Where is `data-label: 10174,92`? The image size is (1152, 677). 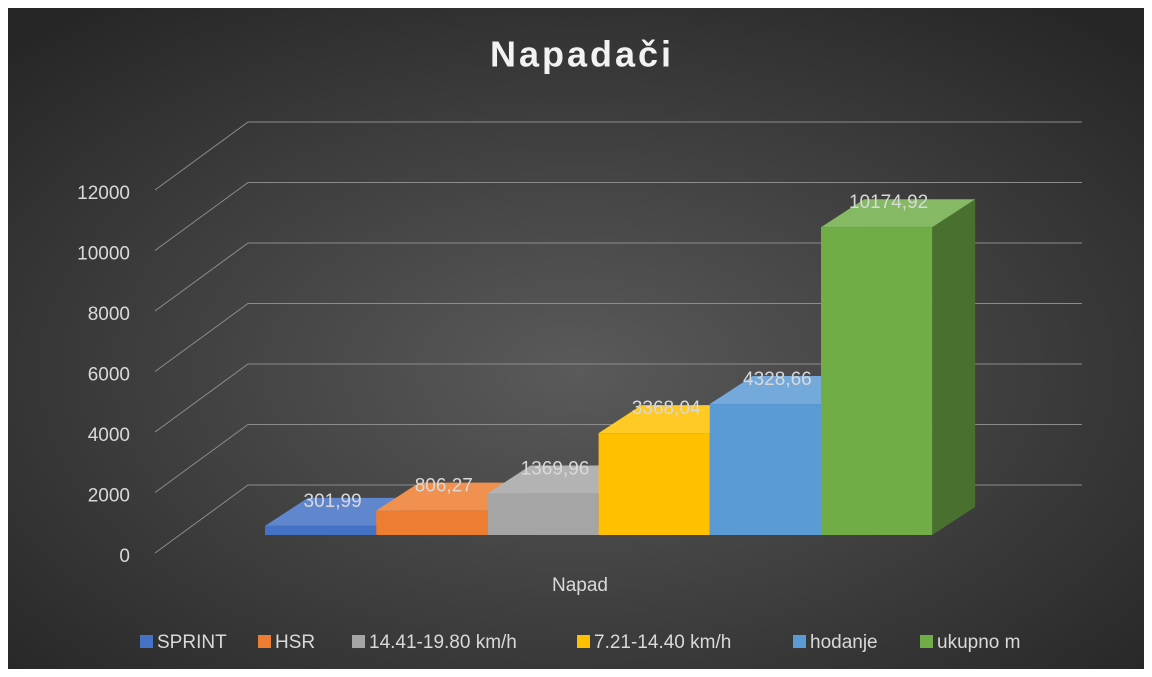
data-label: 10174,92 is located at coordinates (888, 202).